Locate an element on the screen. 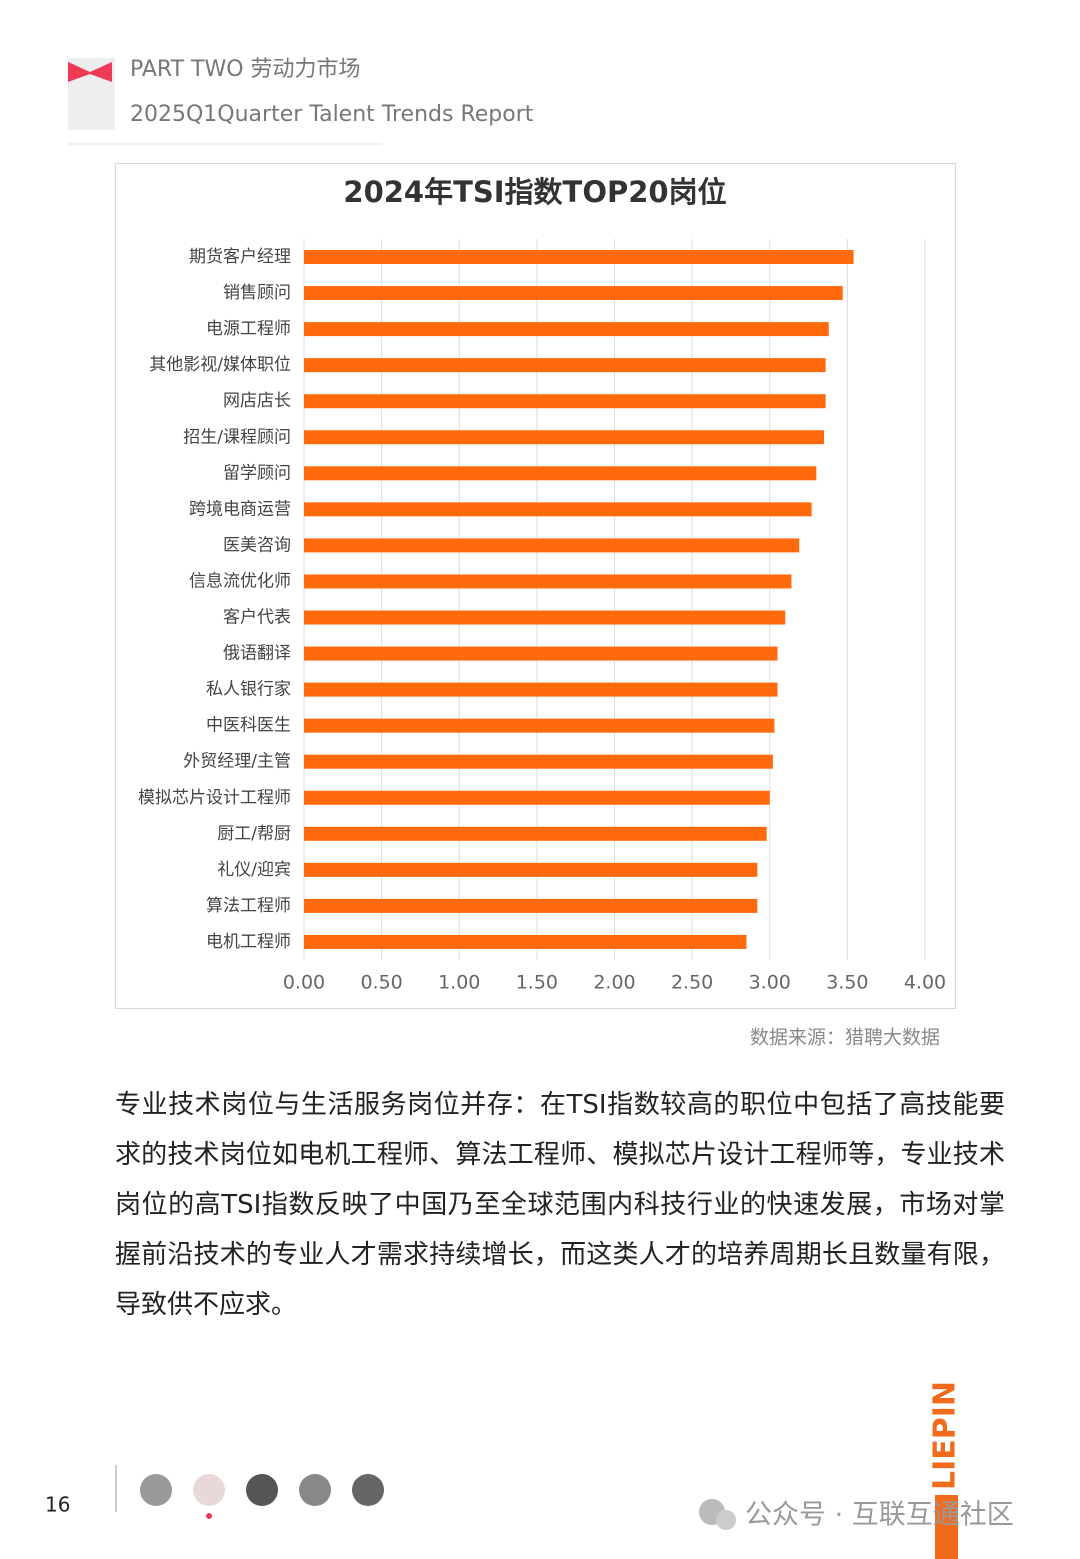 The height and width of the screenshot is (1559, 1080). y-tick-label: 礼仪/迎宾 is located at coordinates (254, 870).